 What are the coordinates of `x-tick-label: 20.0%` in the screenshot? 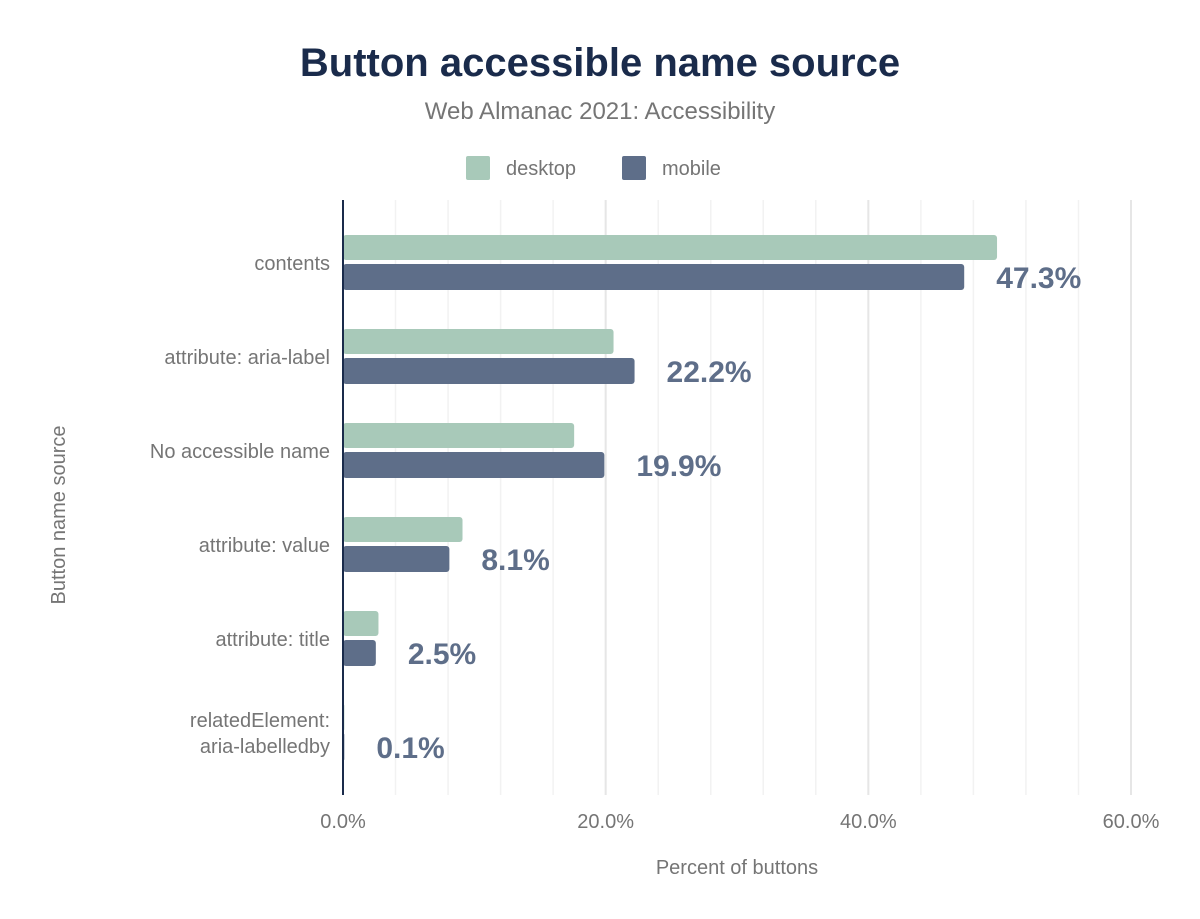 It's located at (605, 822).